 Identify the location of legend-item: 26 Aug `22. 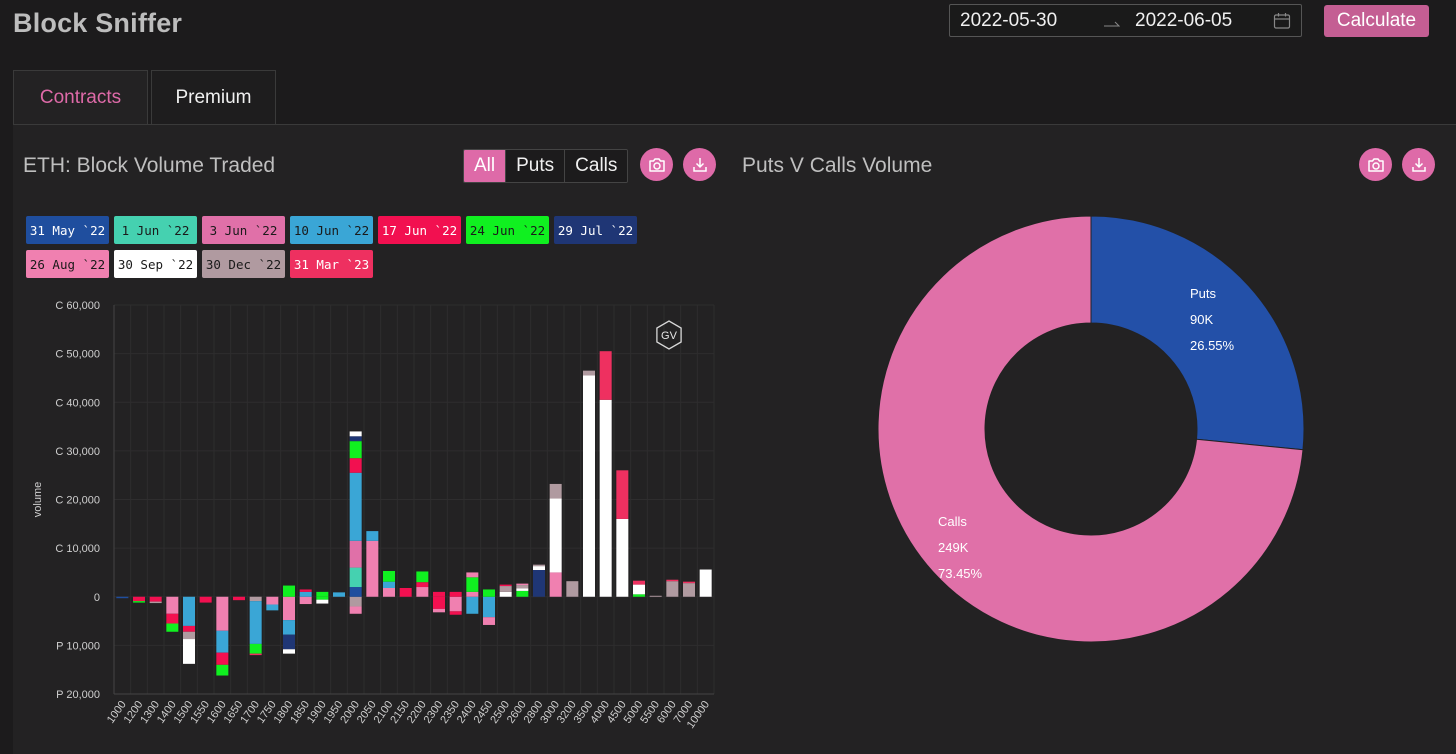
(67, 264).